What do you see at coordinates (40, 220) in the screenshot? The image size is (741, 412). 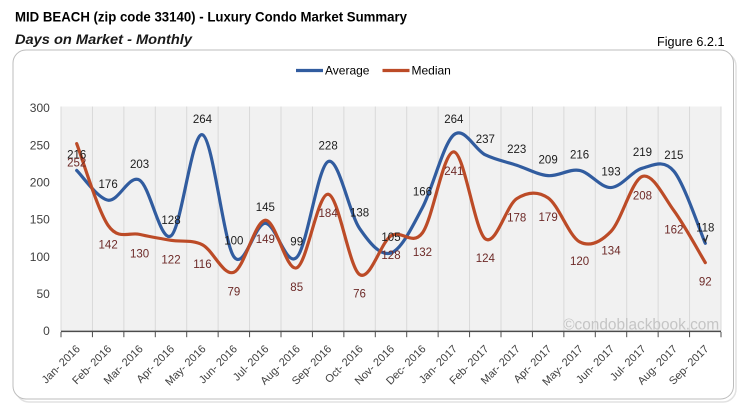 I see `svg-text: 150` at bounding box center [40, 220].